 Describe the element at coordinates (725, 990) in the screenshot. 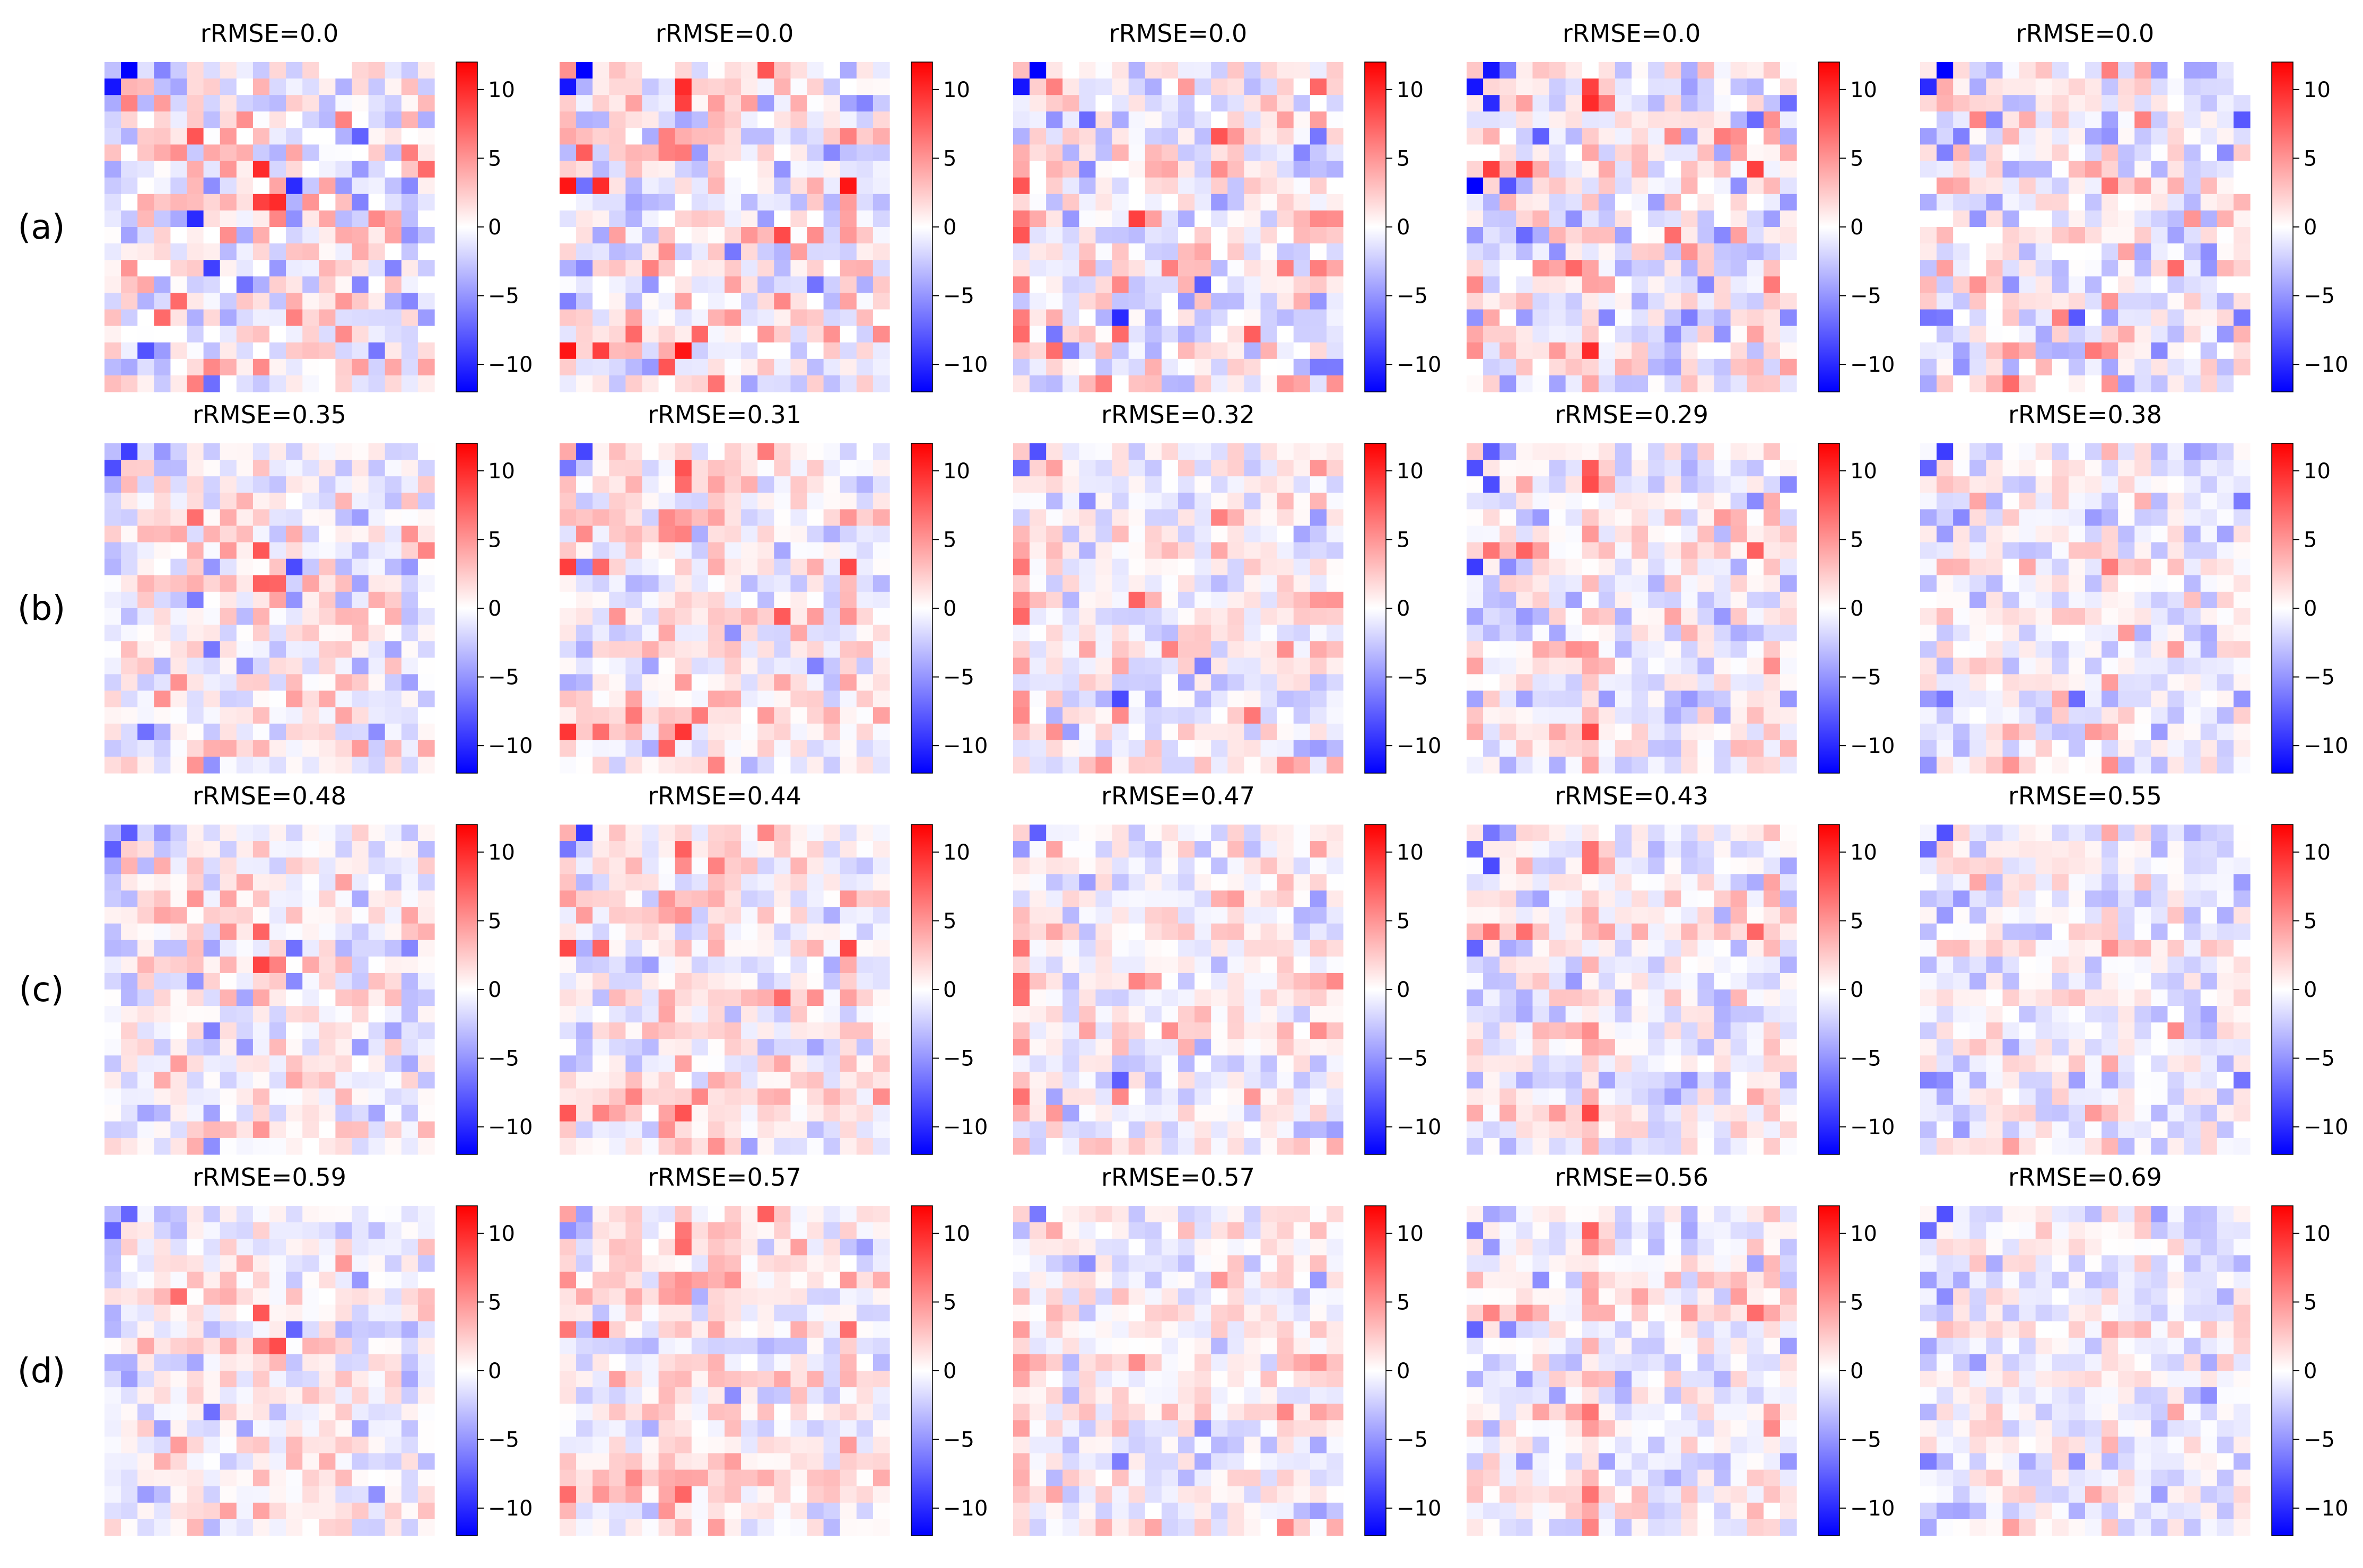

I see `heatmap` at that location.